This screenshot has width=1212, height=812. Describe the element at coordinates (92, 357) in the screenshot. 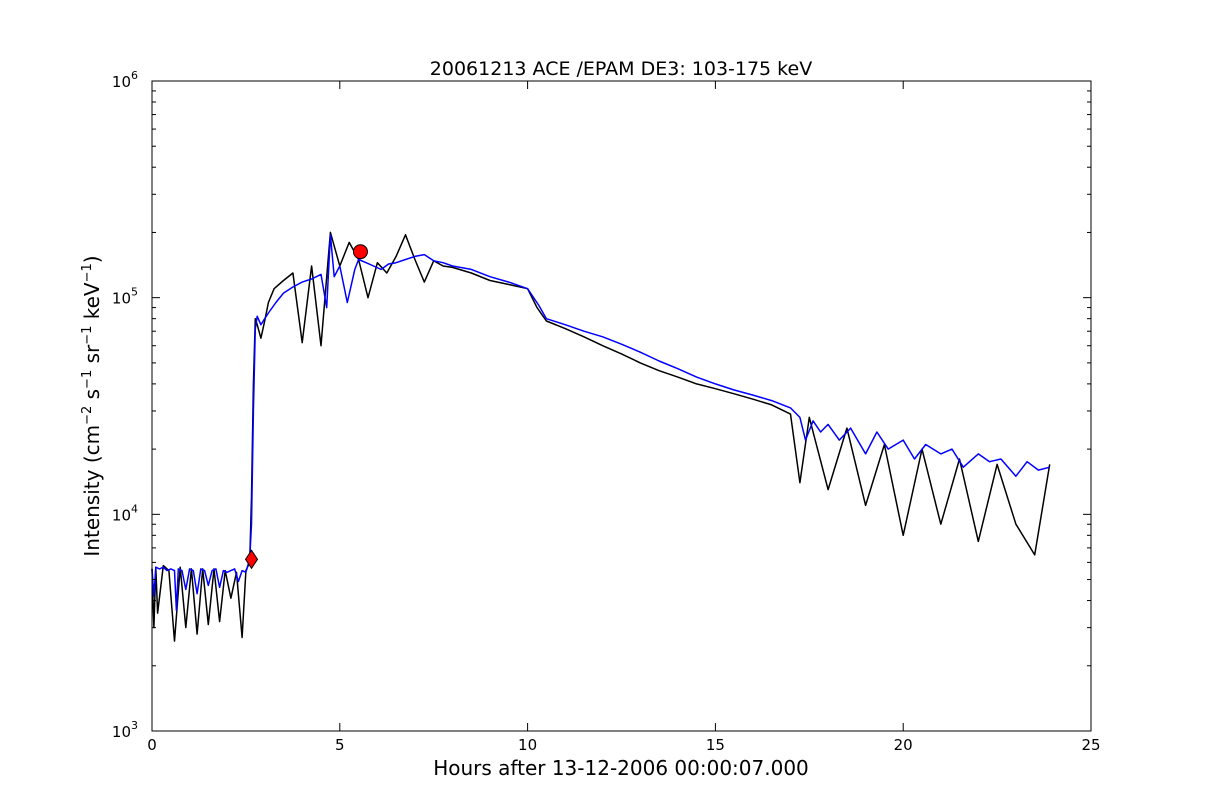

I see `y-label-sr: sr` at that location.